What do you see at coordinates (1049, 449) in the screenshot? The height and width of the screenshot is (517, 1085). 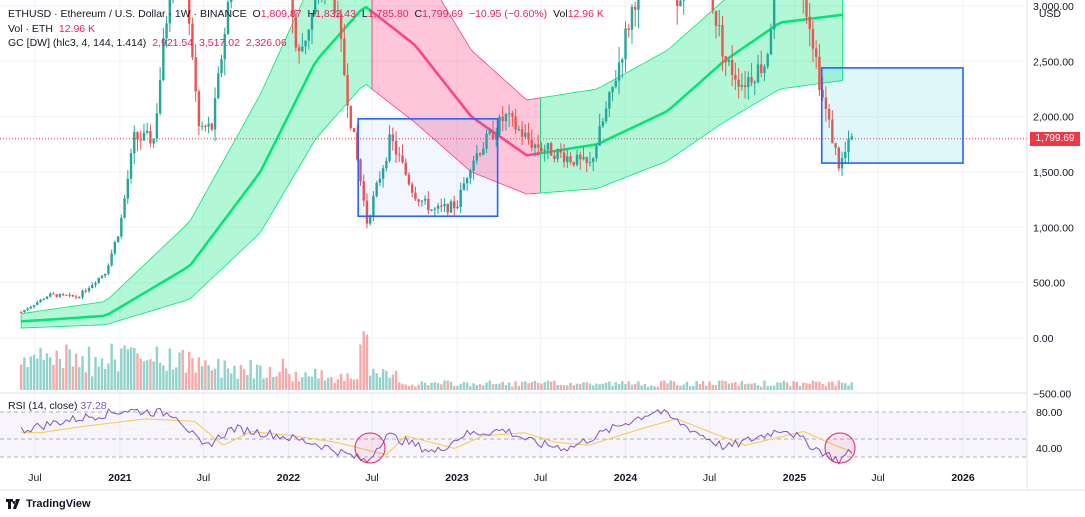 I see `rsi-tick-label: 40.00` at bounding box center [1049, 449].